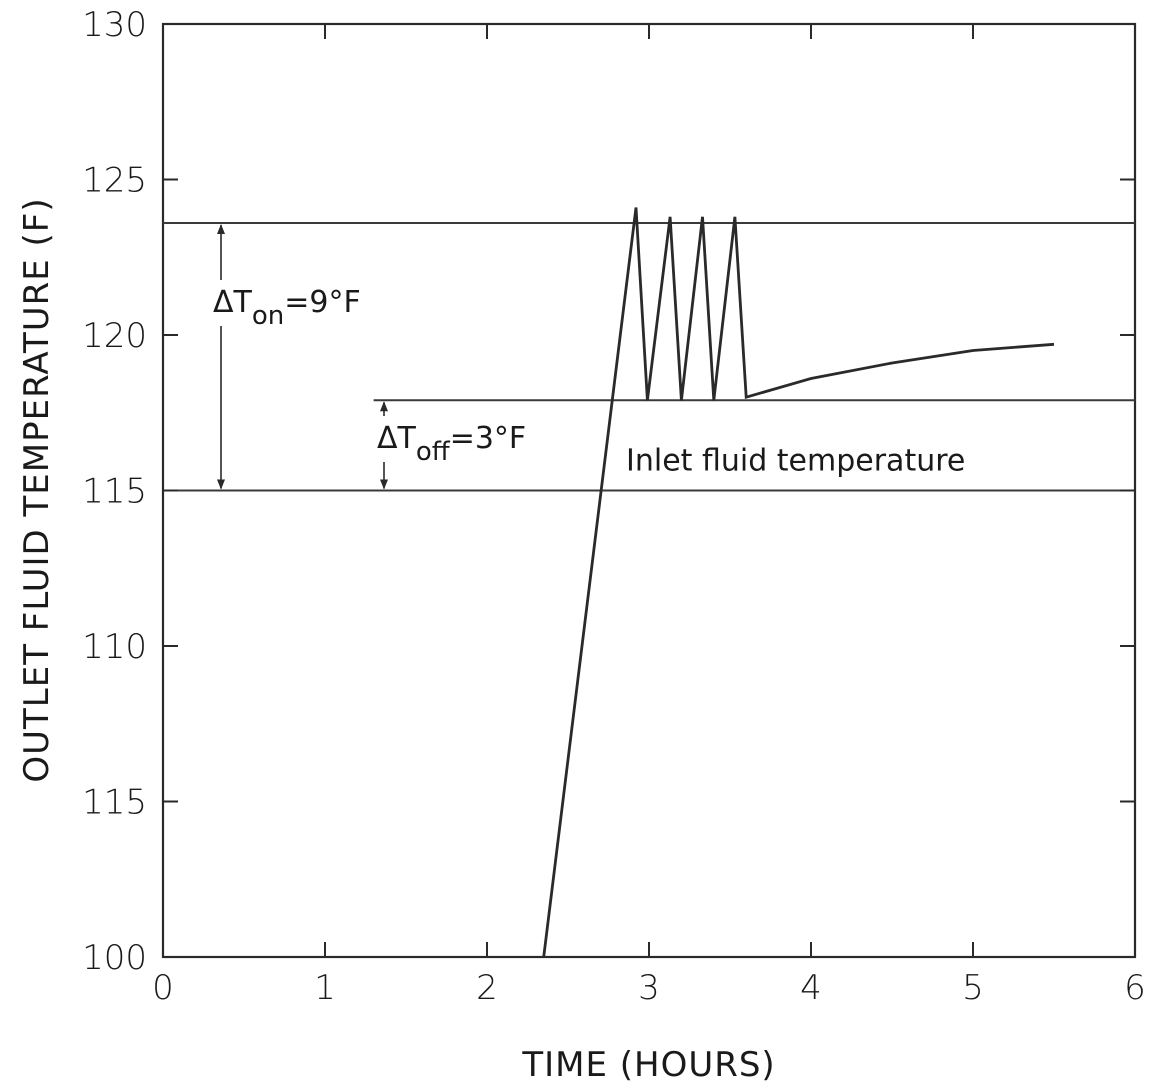  I want to click on inlet-temperature-label: Inlet fluid temperature, so click(795, 460).